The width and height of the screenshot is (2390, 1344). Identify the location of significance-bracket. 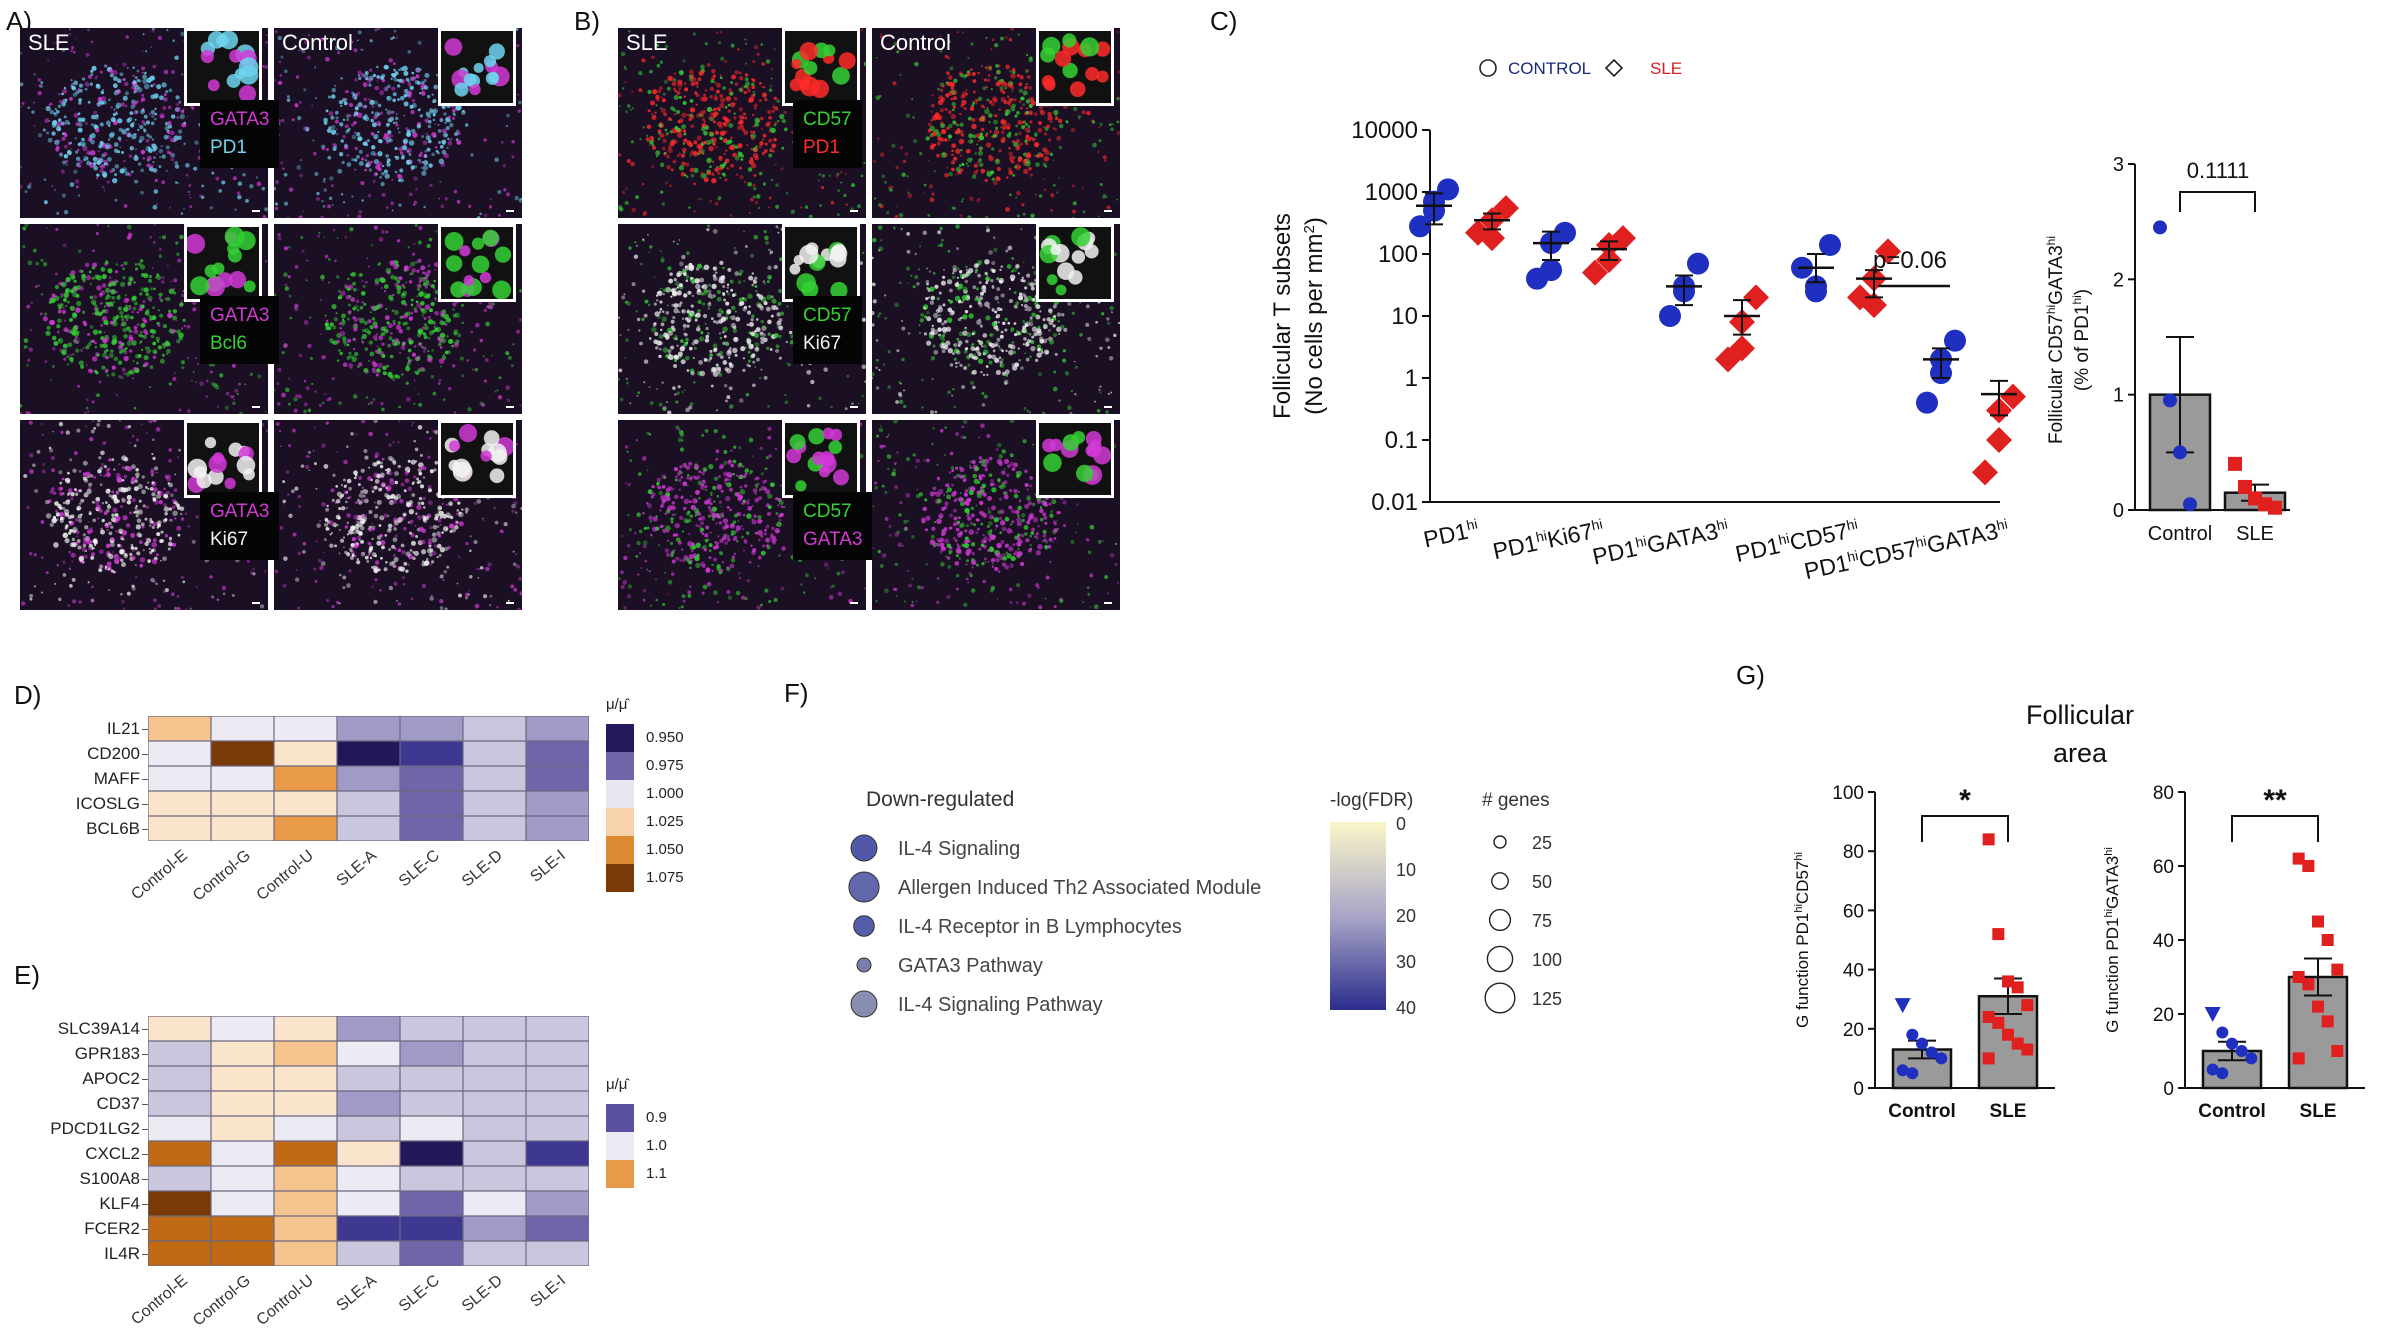
(1965, 829).